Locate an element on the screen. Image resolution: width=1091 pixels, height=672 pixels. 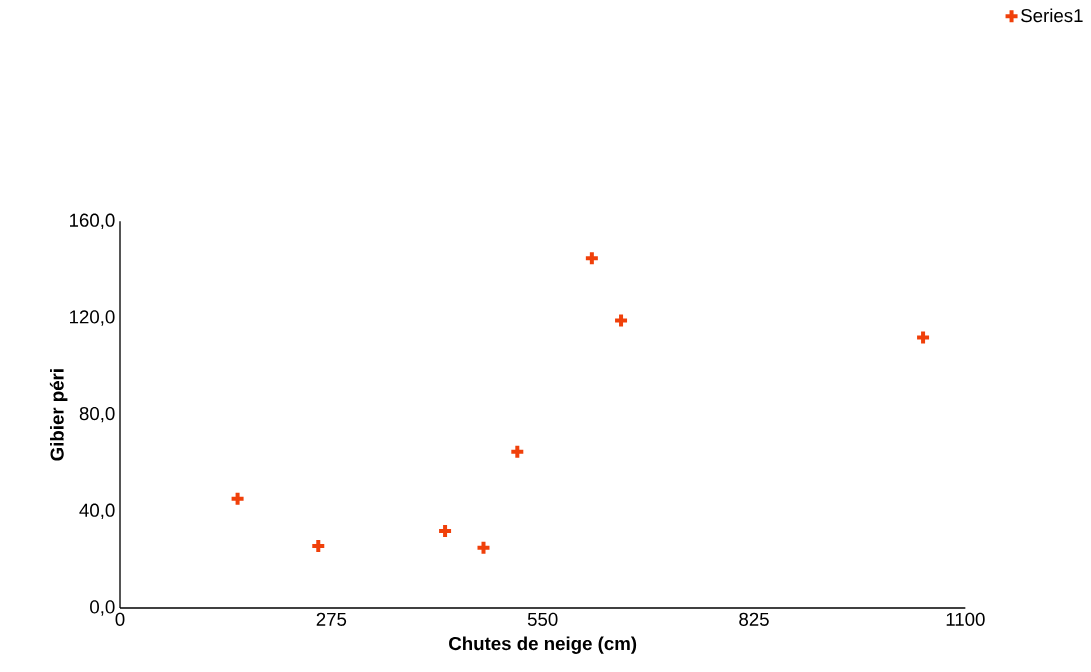
x-tick-label: 275 is located at coordinates (331, 619).